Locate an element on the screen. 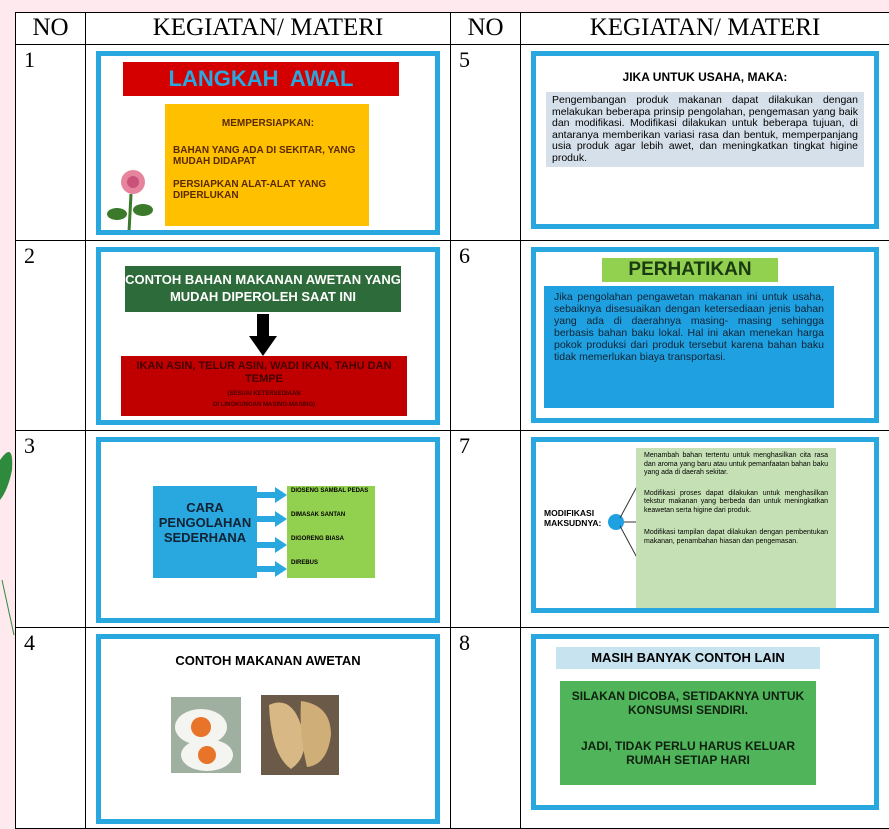  list-item: DIMASAK SANTAN is located at coordinates (331, 524).